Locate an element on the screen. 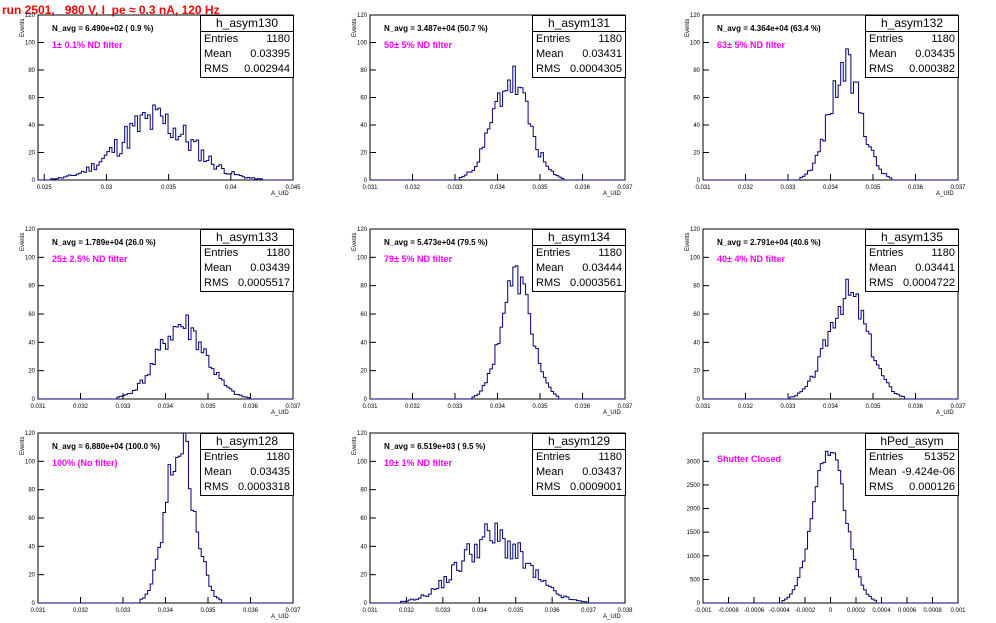  stats-mean-value: 0.03439 is located at coordinates (270, 268).